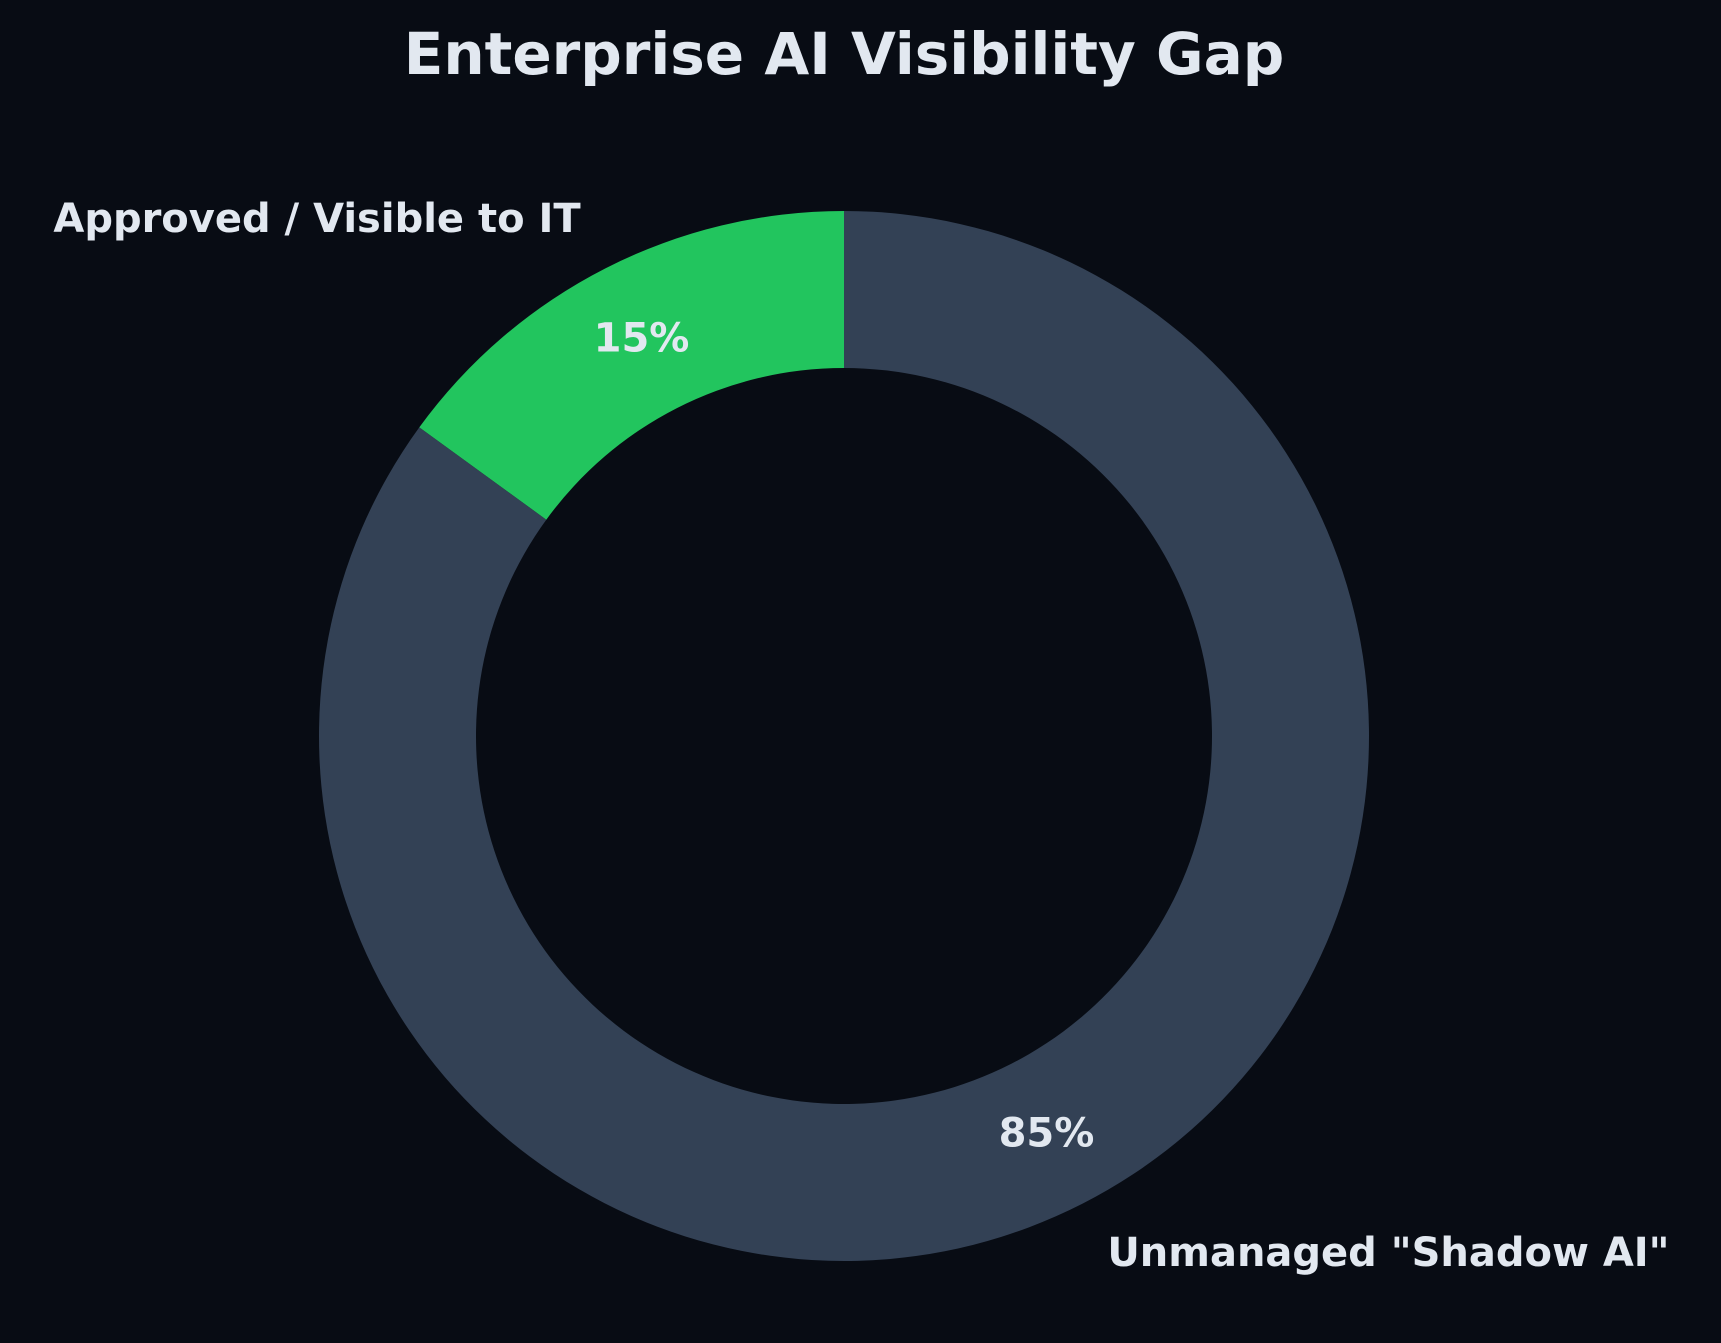  Describe the element at coordinates (844, 54) in the screenshot. I see `chart-title: Enterprise AI Visibility Gap` at that location.